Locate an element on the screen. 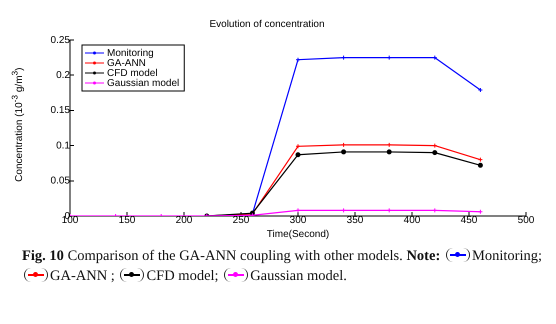 The image size is (556, 324). legend-label: CFD model is located at coordinates (132, 73).